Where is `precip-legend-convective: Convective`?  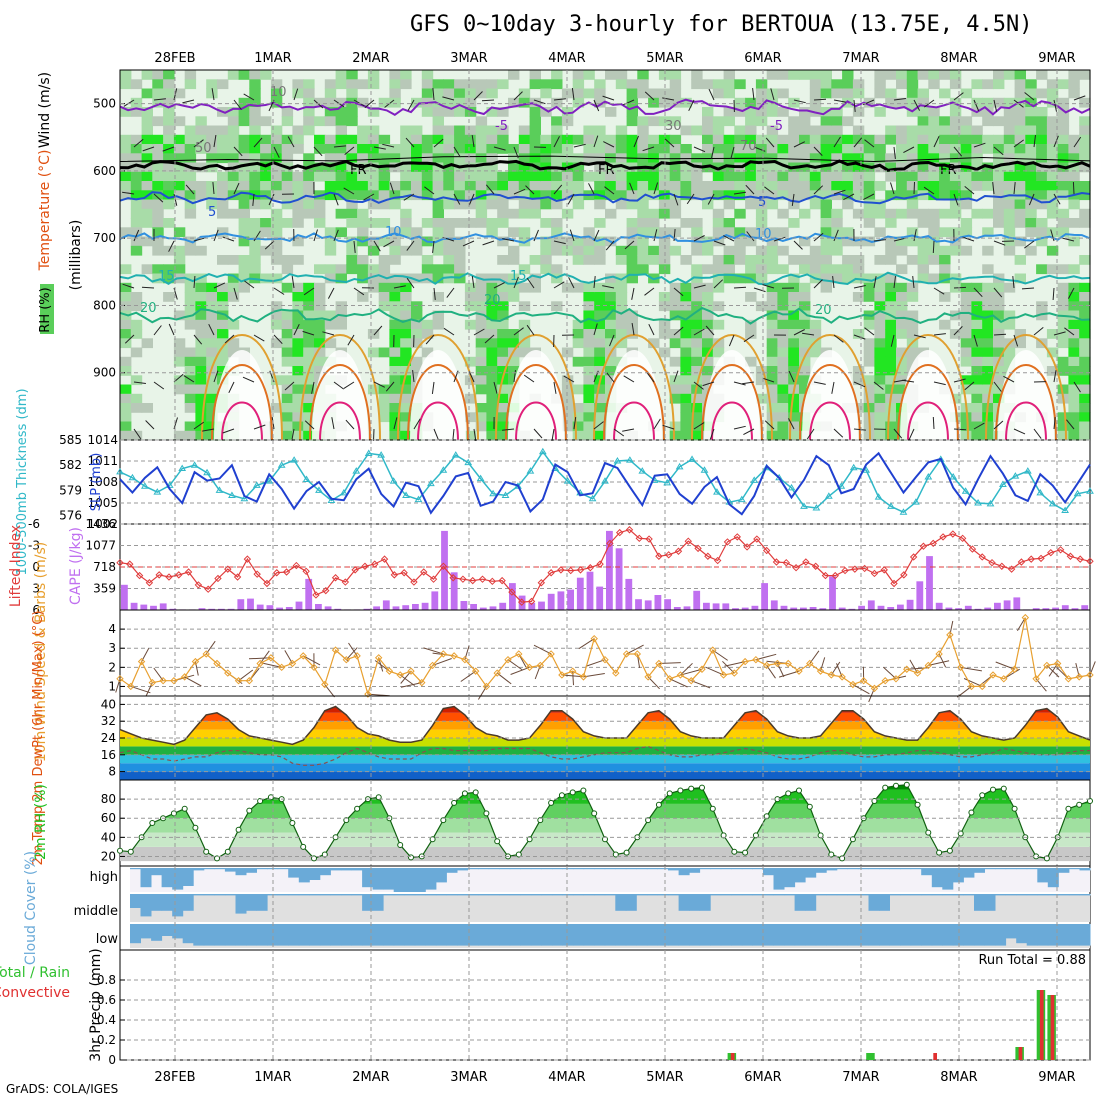 precip-legend-convective: Convective is located at coordinates (35, 993).